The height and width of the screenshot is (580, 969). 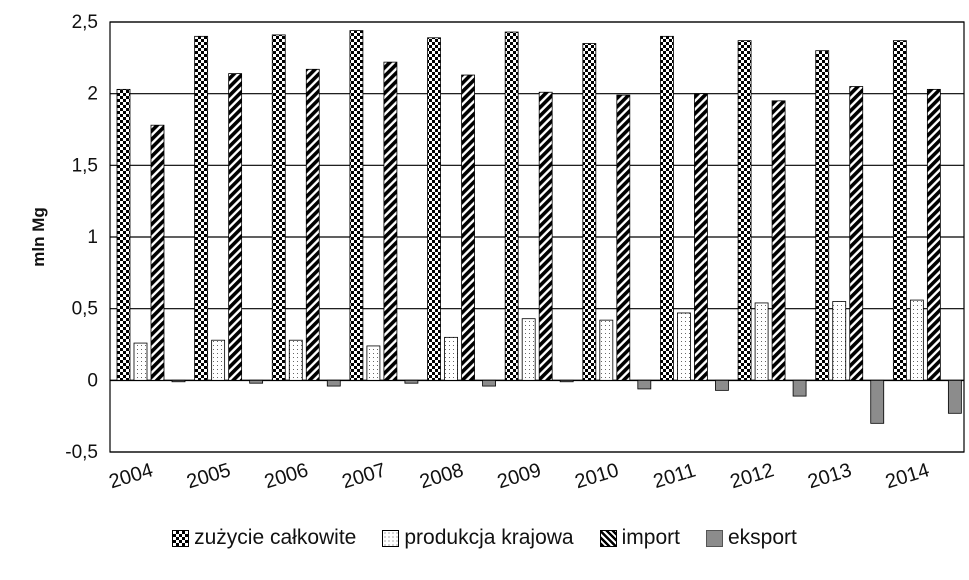 I want to click on legend-item: eksport, so click(x=751, y=538).